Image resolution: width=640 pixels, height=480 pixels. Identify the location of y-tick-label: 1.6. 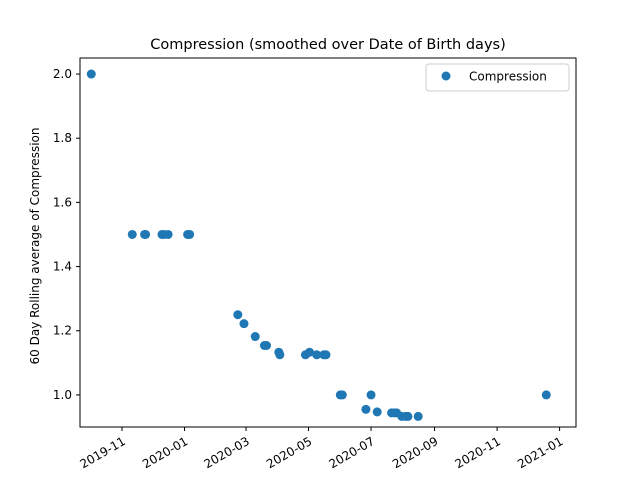
(62, 202).